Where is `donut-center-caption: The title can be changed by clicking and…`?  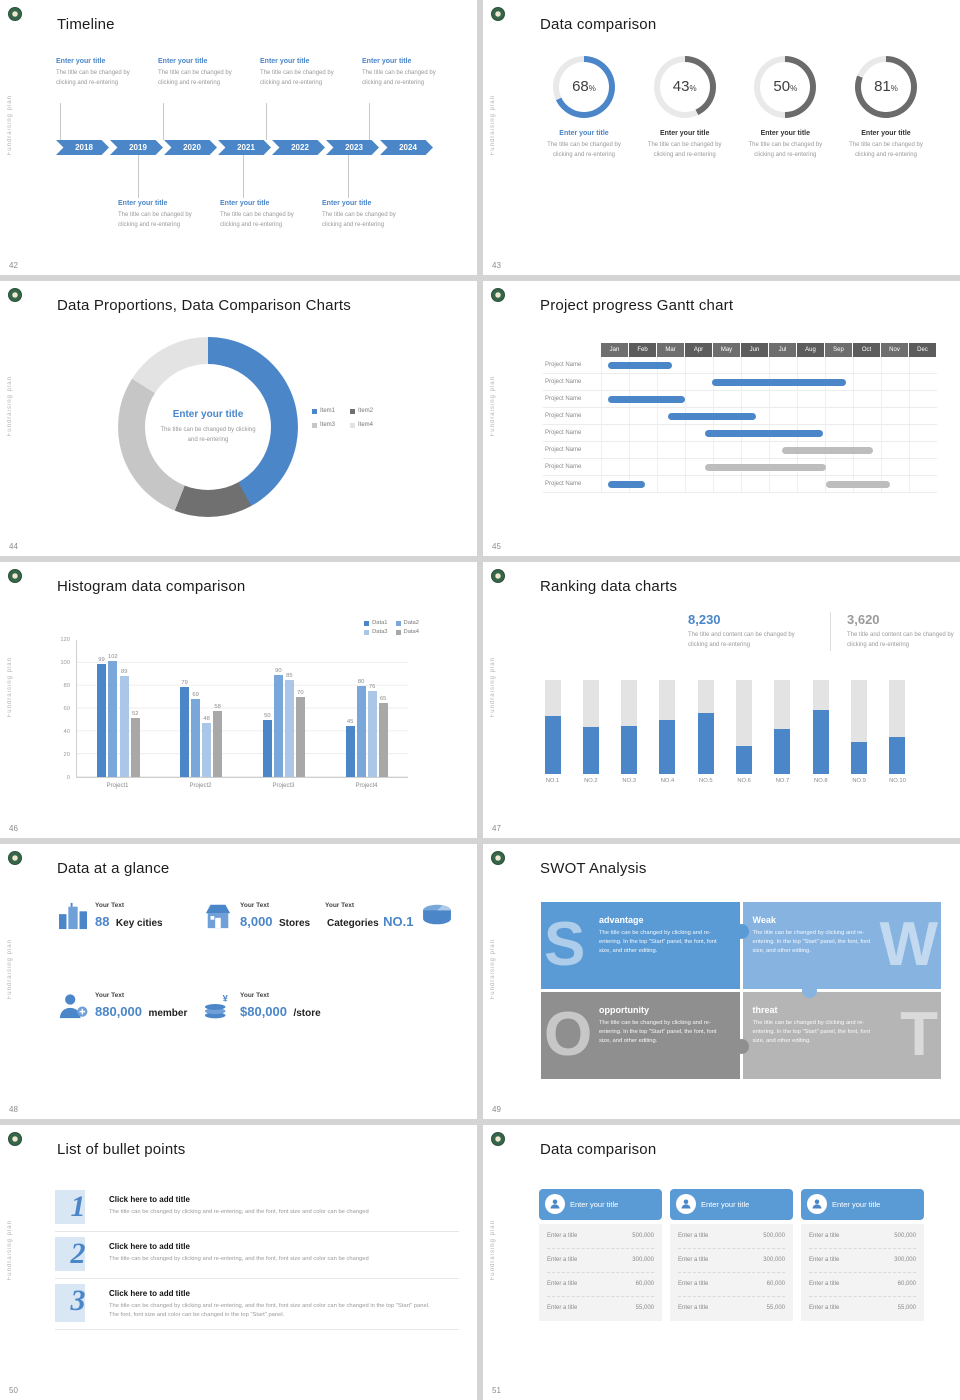 donut-center-caption: The title can be changed by clicking and… is located at coordinates (208, 434).